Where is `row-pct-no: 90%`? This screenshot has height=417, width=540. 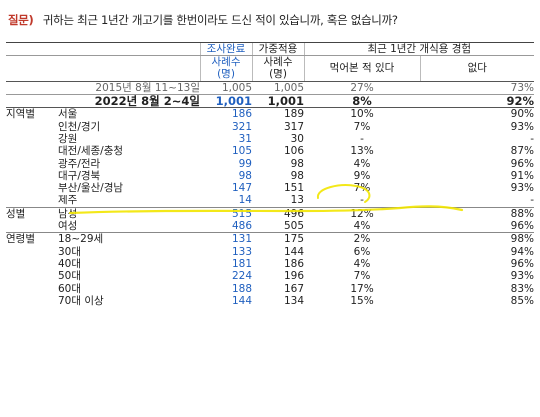 row-pct-no: 90% is located at coordinates (522, 114).